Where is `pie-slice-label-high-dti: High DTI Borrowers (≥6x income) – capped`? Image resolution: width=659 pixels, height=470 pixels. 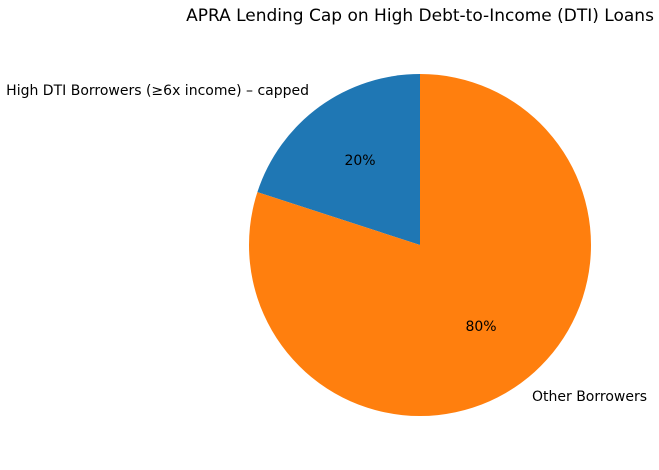 pie-slice-label-high-dti: High DTI Borrowers (≥6x income) – capped is located at coordinates (157, 91).